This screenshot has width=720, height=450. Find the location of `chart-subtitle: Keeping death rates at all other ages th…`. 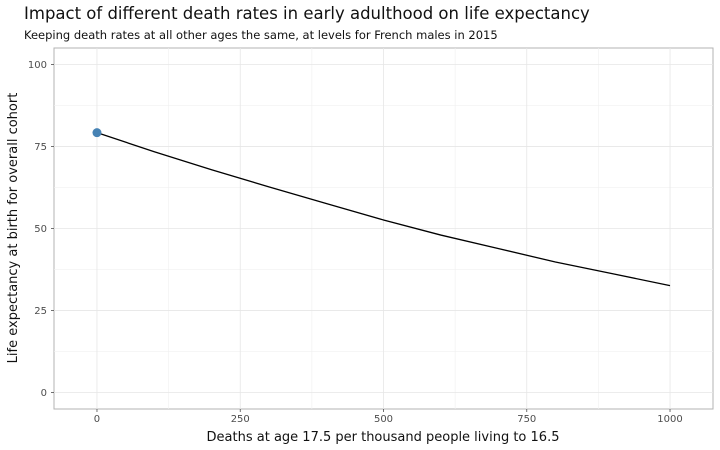

chart-subtitle: Keeping death rates at all other ages th… is located at coordinates (261, 35).